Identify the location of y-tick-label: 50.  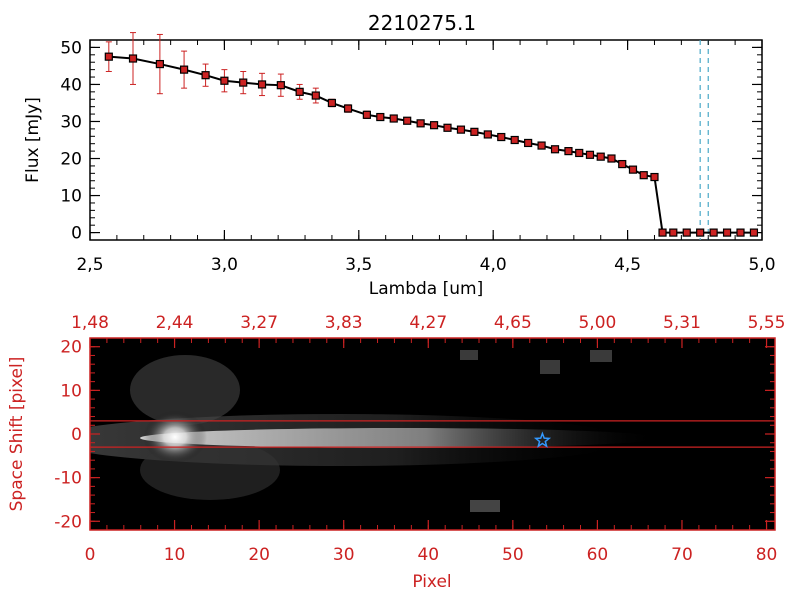
(71, 48).